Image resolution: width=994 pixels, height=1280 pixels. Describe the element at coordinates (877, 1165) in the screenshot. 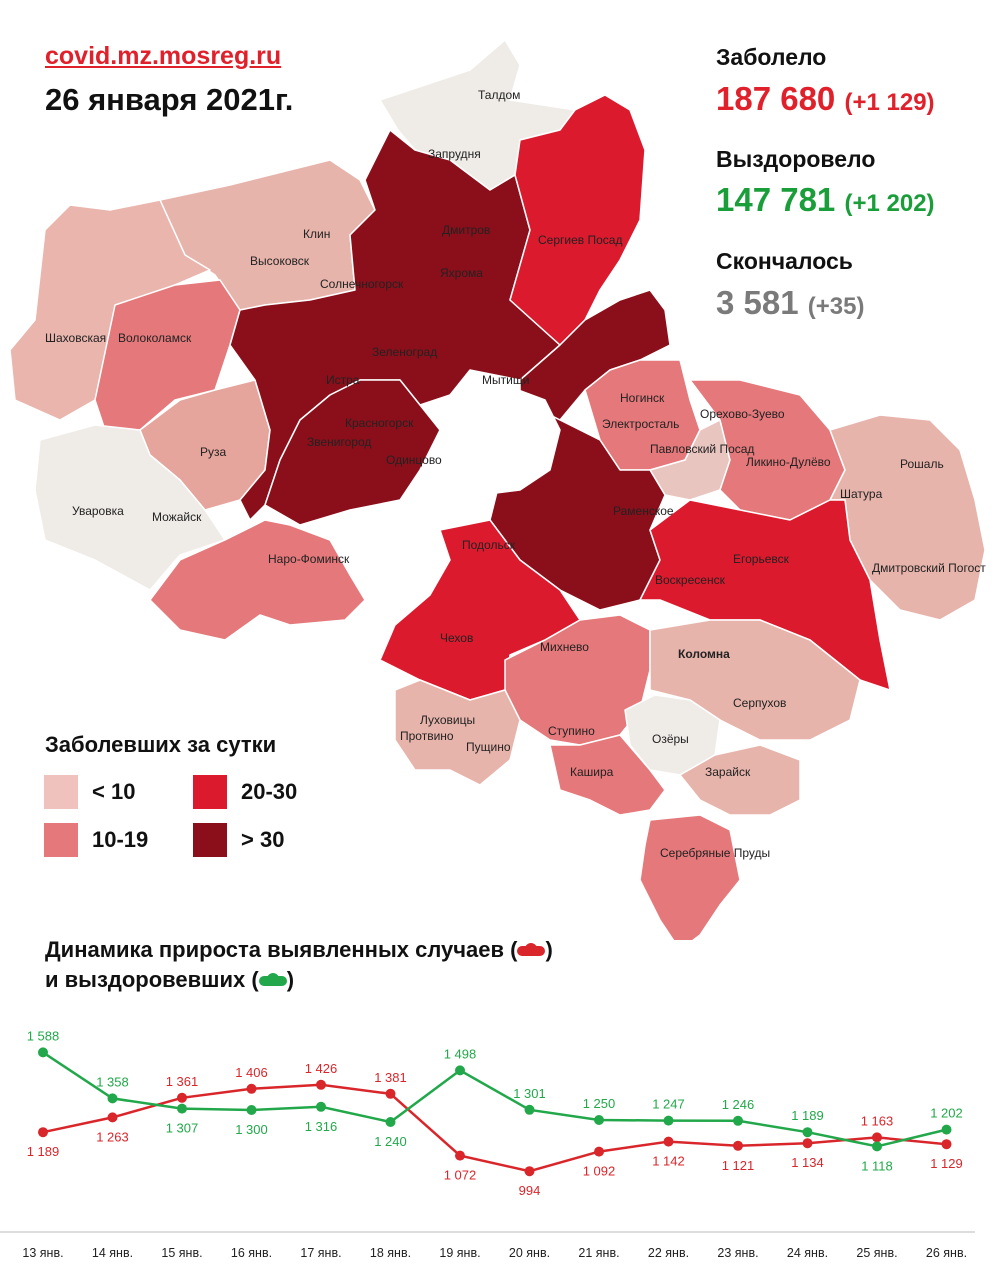

I see `recovered-data-label: 1 118` at that location.